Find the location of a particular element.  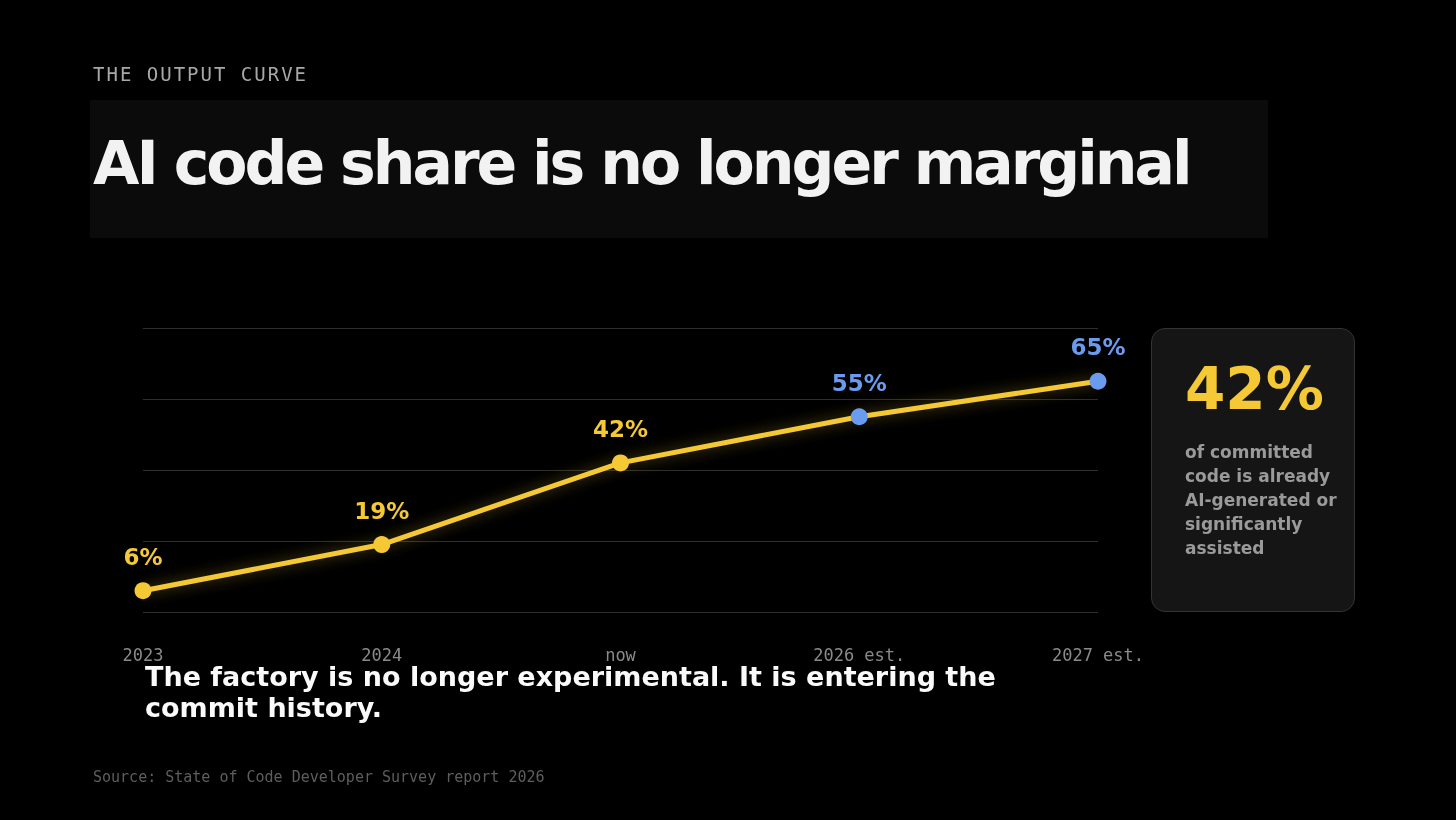

data-label: 42% is located at coordinates (620, 428).